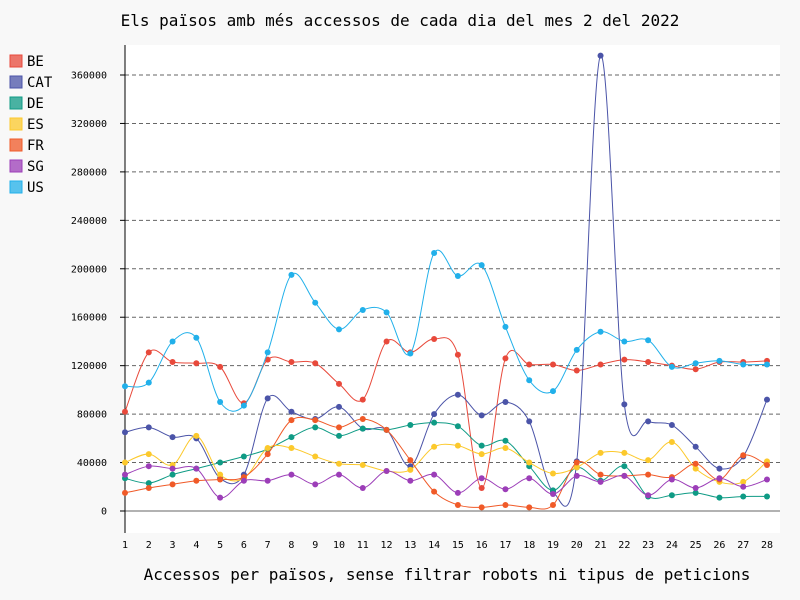 The width and height of the screenshot is (800, 600). I want to click on legend-item-us: US, so click(26, 188).